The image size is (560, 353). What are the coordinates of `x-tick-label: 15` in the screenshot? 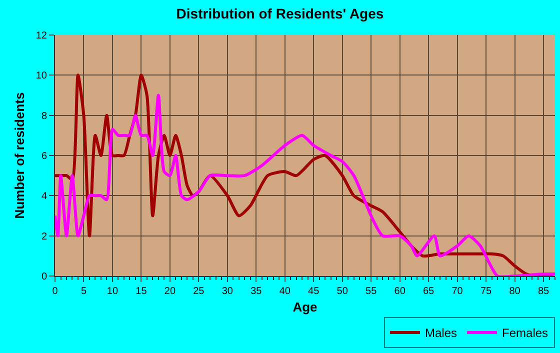 It's located at (142, 291).